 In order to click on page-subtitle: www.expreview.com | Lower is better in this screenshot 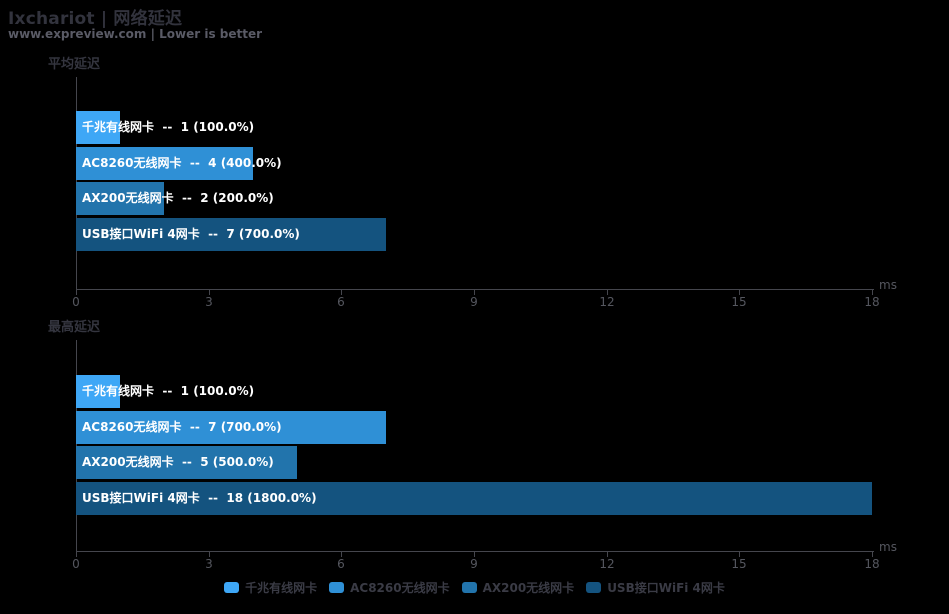, I will do `click(135, 34)`.